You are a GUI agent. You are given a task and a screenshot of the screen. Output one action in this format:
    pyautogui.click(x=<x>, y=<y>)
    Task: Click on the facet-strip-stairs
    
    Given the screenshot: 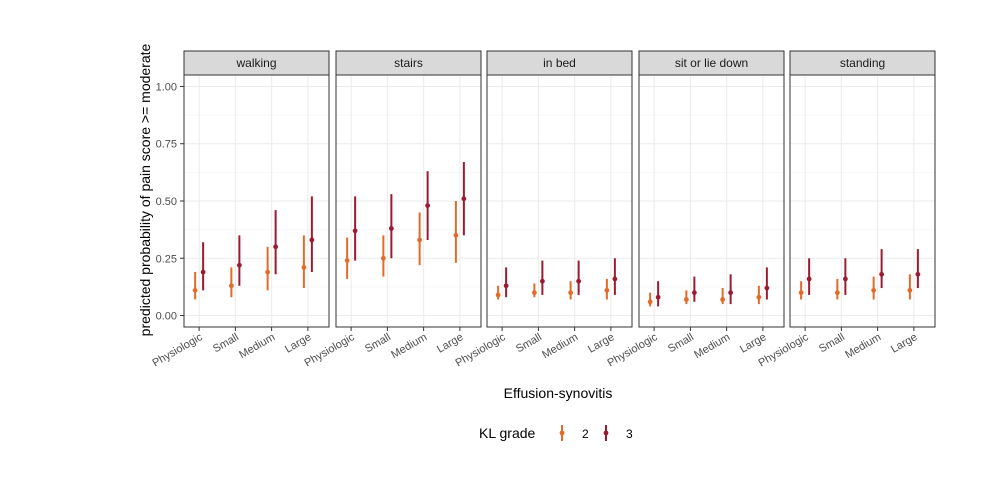 What is the action you would take?
    pyautogui.click(x=408, y=63)
    